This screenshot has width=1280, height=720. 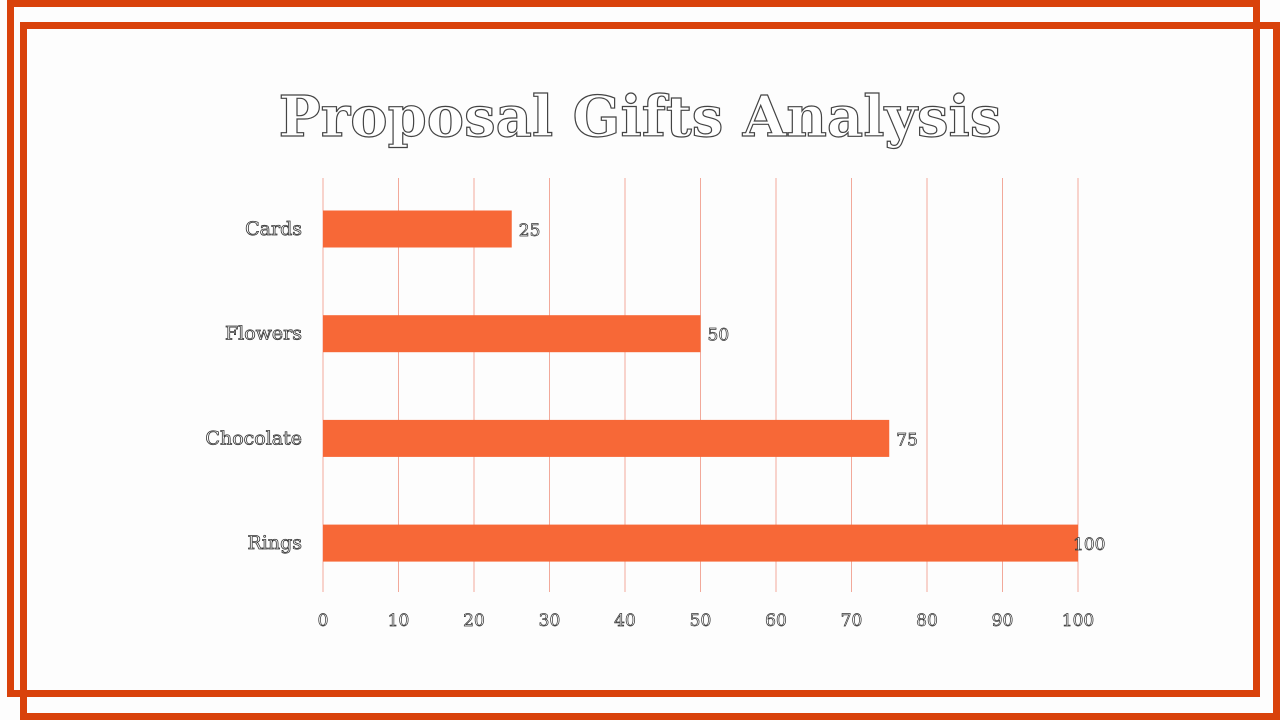 What do you see at coordinates (640, 117) in the screenshot?
I see `chart-title: Proposal Gifts Analysis` at bounding box center [640, 117].